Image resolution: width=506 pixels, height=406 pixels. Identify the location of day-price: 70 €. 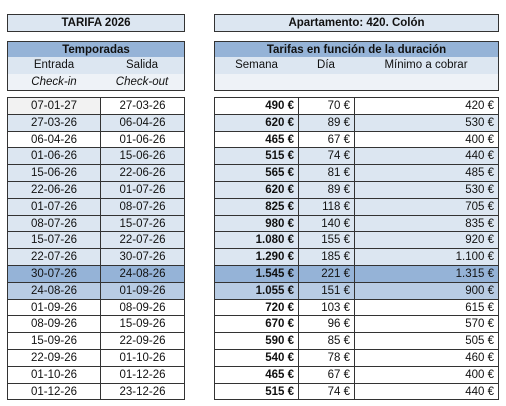
(326, 106).